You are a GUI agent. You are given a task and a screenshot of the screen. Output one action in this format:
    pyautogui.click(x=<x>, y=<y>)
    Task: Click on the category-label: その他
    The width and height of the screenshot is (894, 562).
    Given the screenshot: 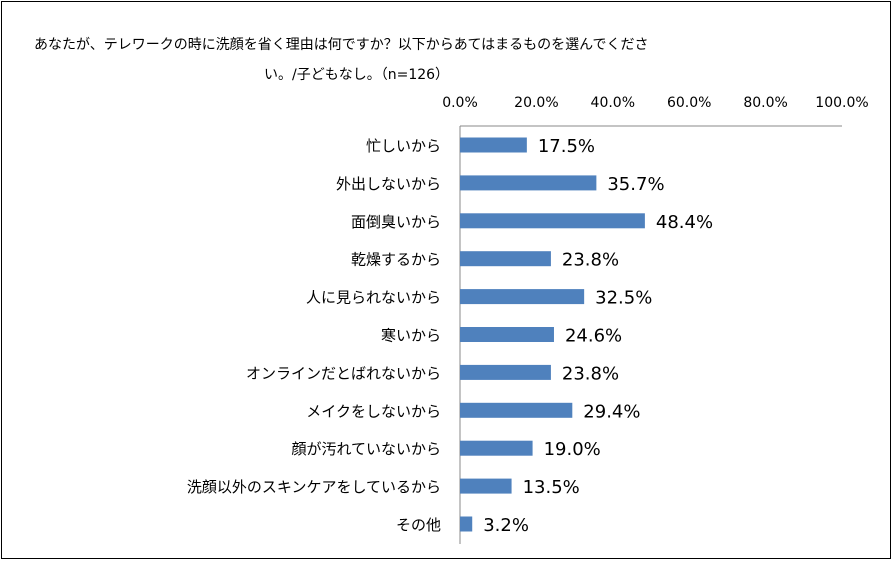 What is the action you would take?
    pyautogui.click(x=418, y=525)
    